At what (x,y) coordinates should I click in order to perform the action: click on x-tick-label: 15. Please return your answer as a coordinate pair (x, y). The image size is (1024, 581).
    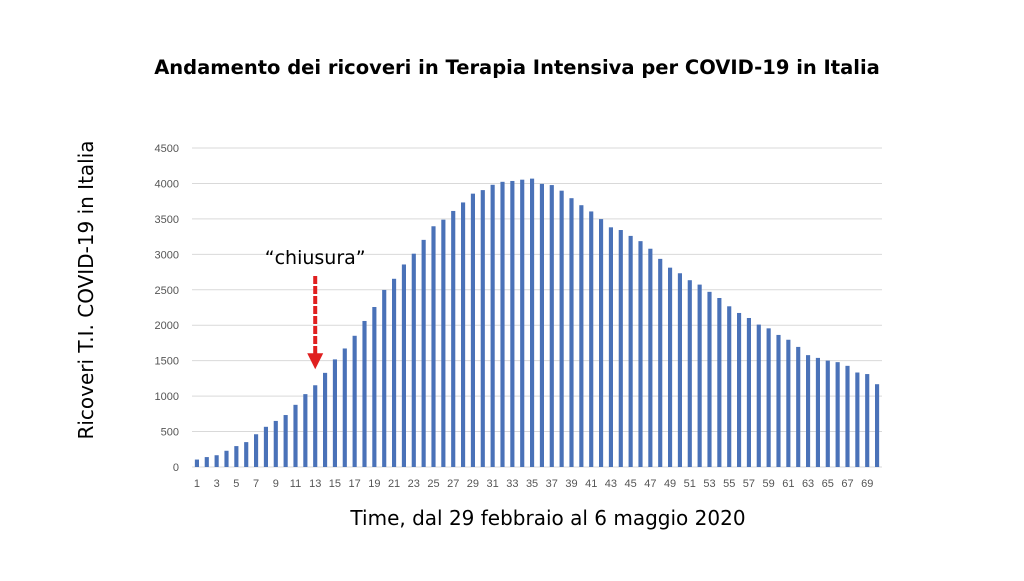
    Looking at the image, I should click on (335, 484).